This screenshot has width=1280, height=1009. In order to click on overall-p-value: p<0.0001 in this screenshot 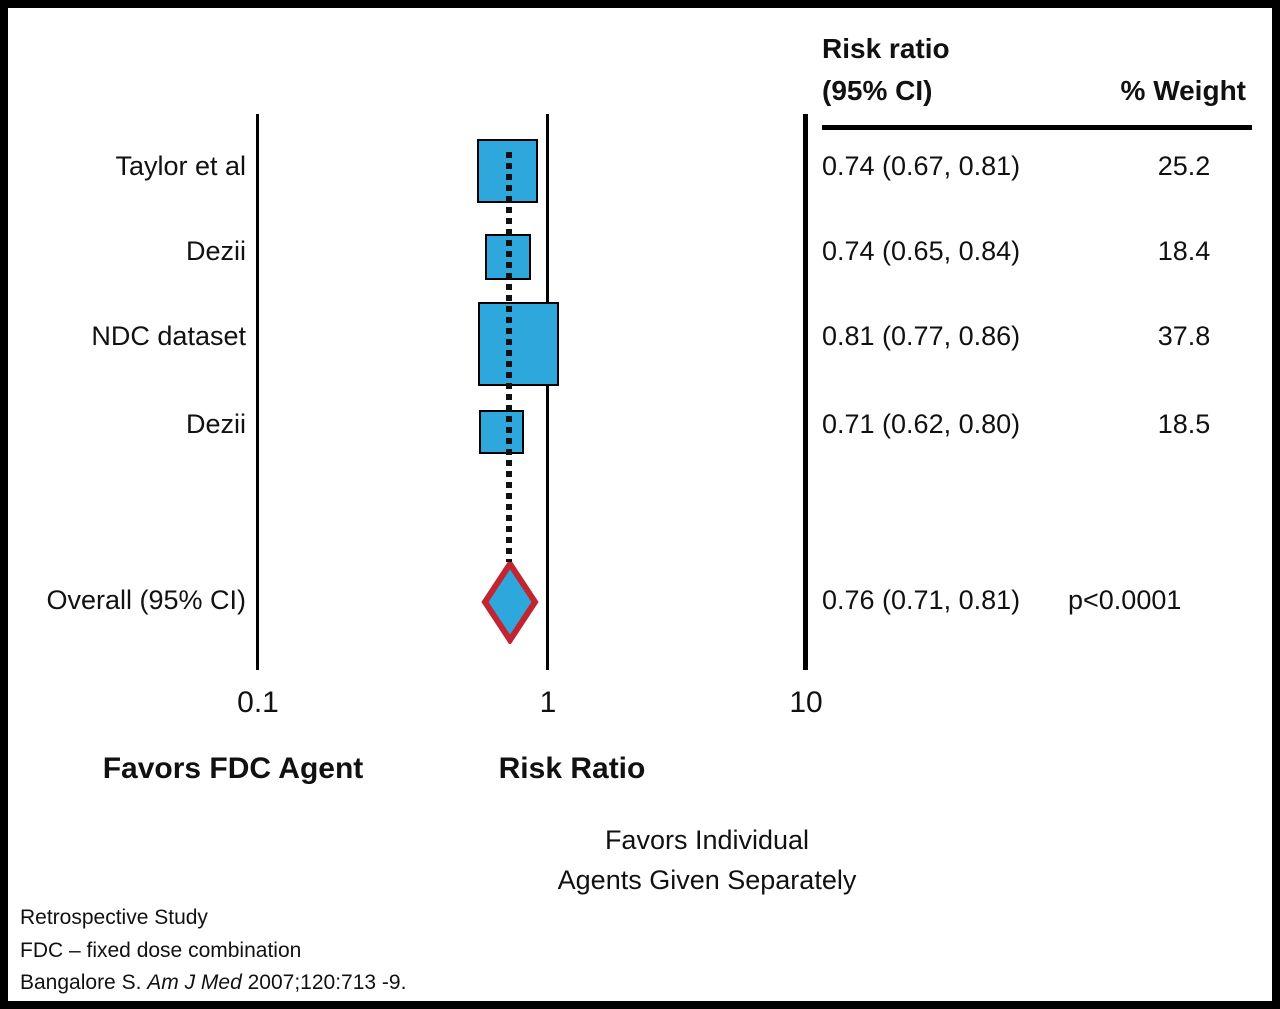, I will do `click(1125, 600)`.